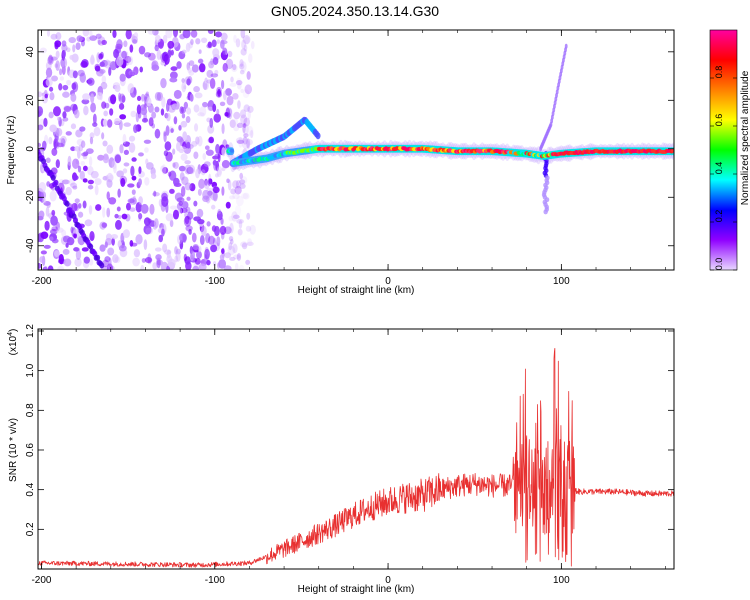 This screenshot has height=600, width=750. I want to click on spectrogram-ytick-label: -40, so click(30, 245).